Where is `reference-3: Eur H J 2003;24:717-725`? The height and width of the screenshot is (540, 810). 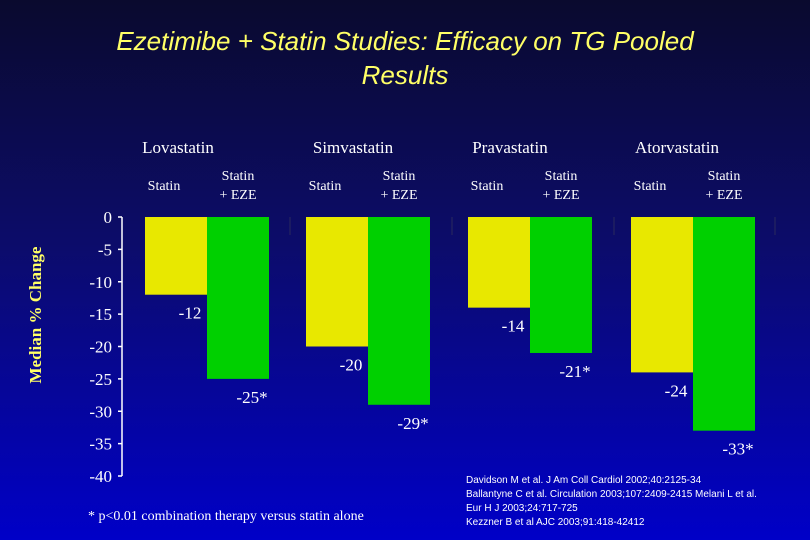 reference-3: Eur H J 2003;24:717-725 is located at coordinates (522, 508).